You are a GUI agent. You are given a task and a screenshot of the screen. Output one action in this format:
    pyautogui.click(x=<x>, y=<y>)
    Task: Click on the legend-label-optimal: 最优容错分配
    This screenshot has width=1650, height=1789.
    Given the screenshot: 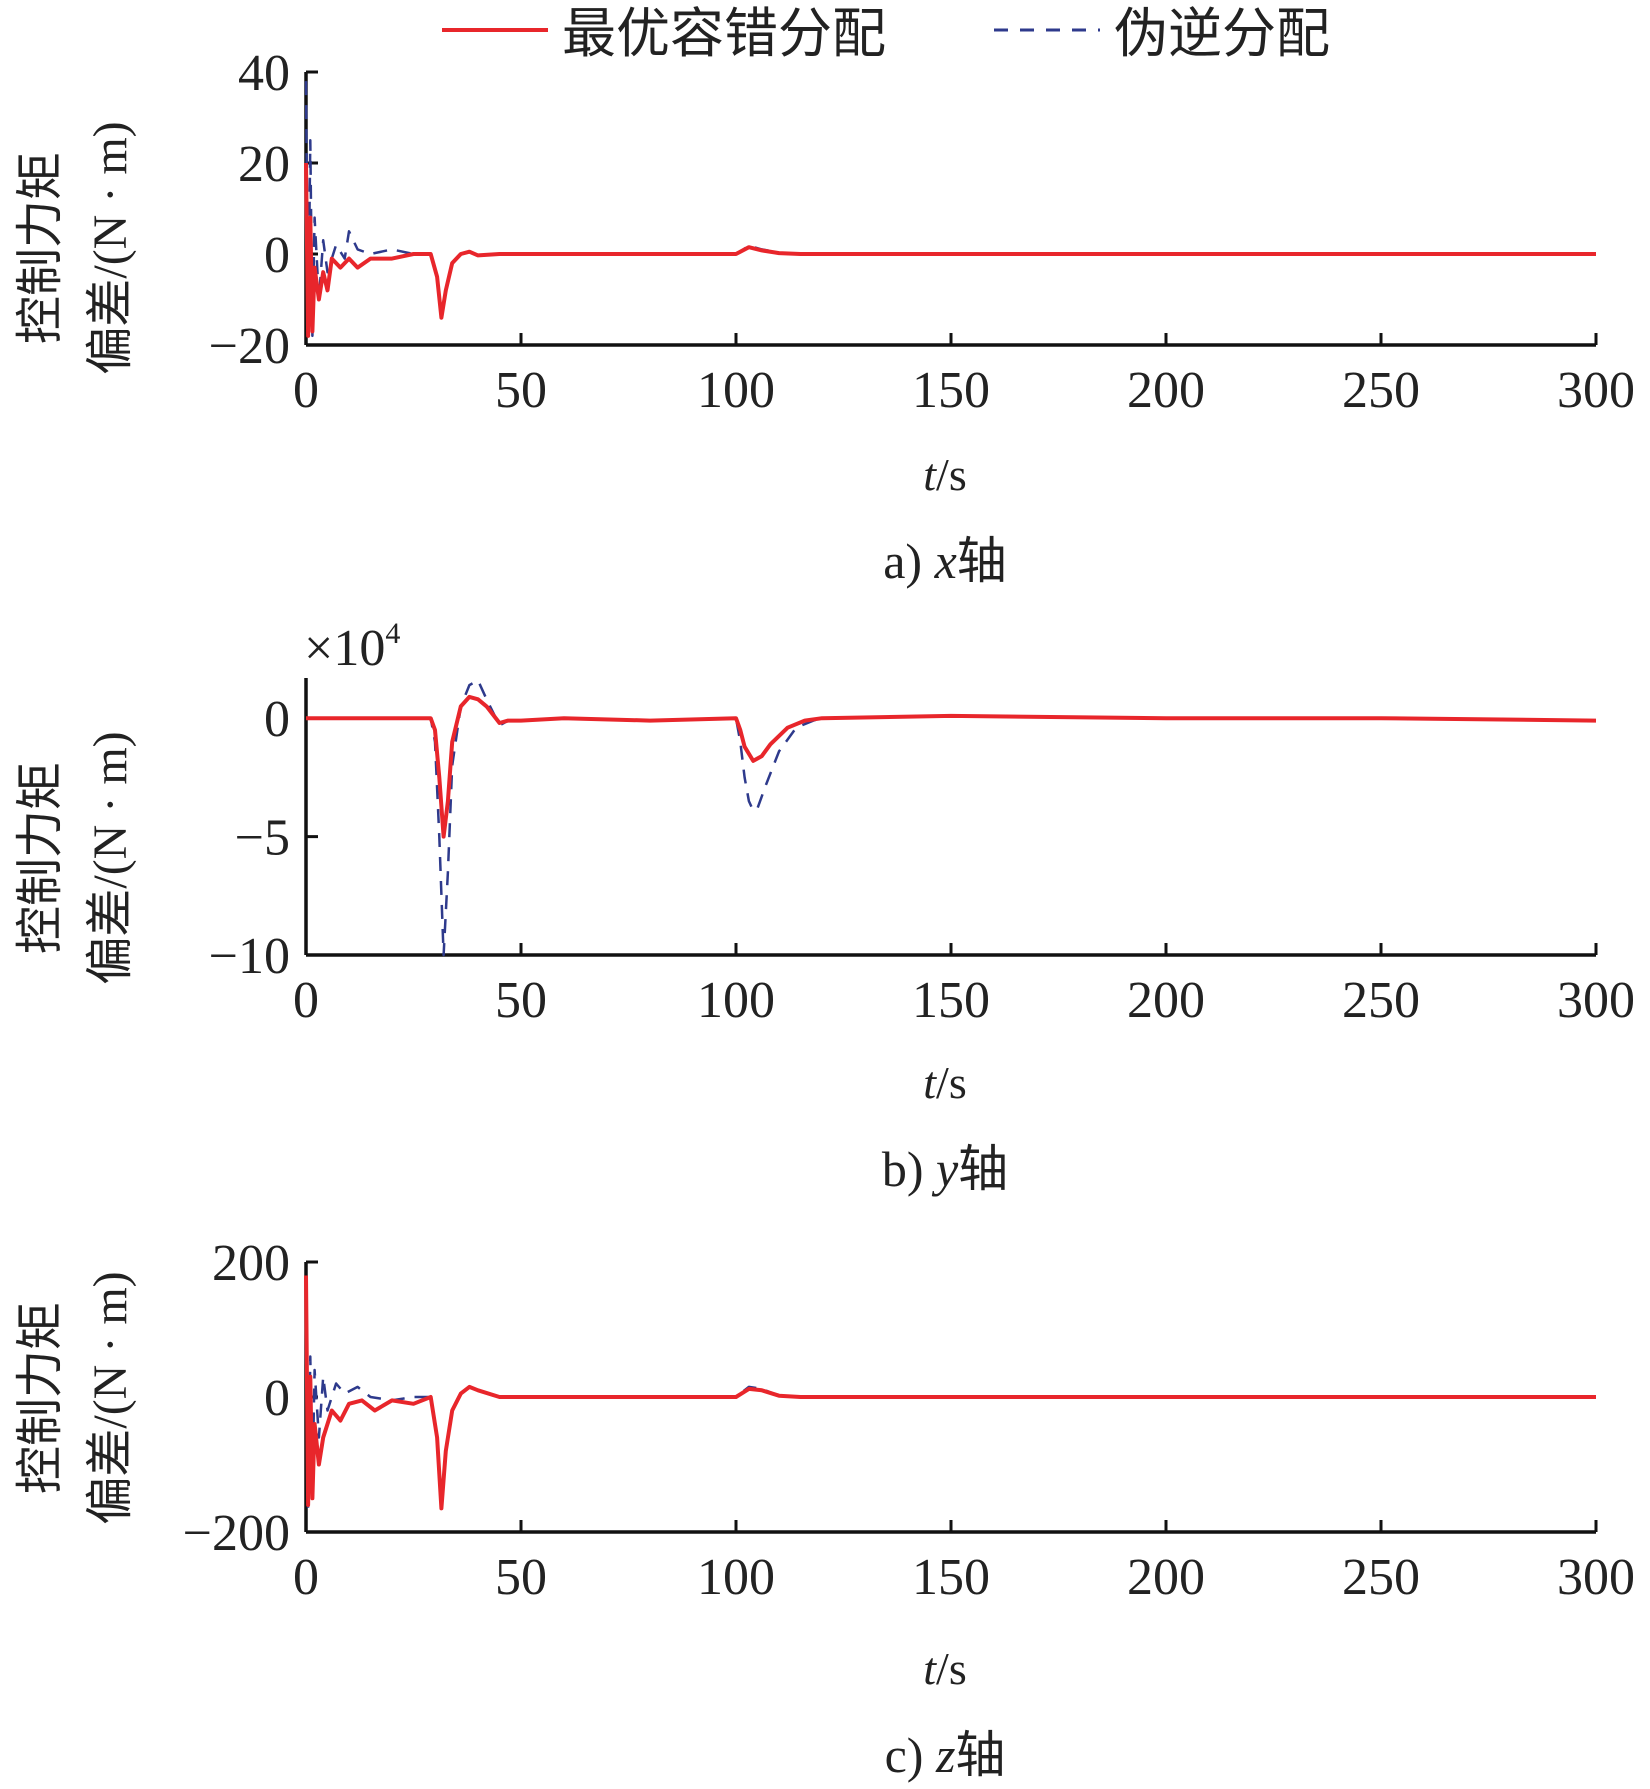 What is the action you would take?
    pyautogui.click(x=724, y=34)
    